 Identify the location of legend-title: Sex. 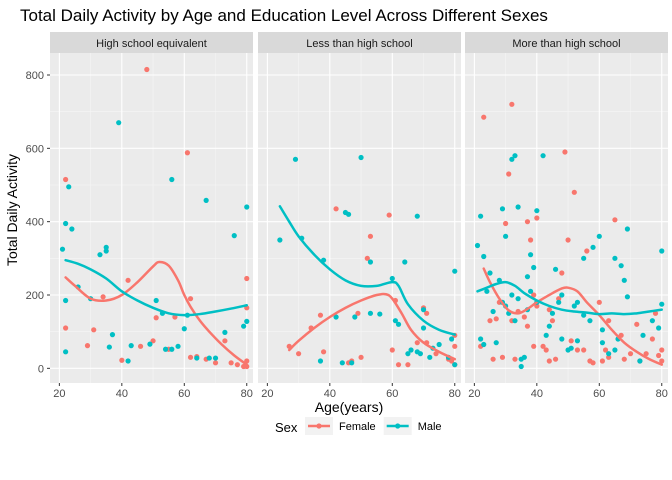
(286, 427).